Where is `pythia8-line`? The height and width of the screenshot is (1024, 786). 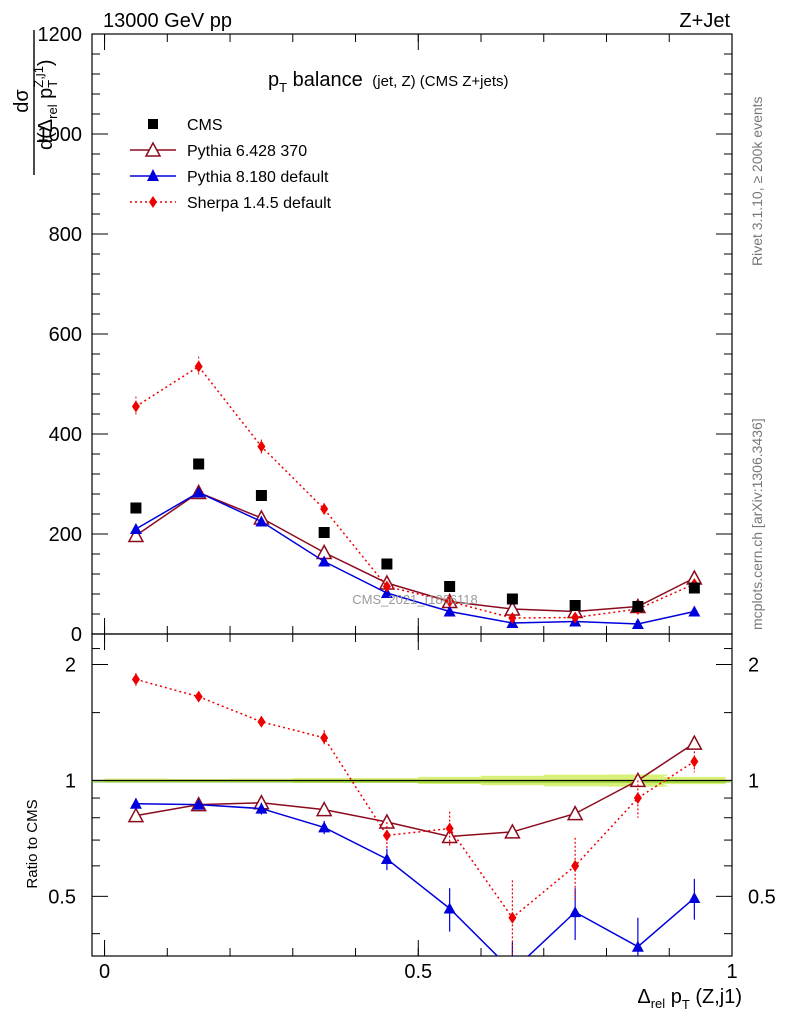 pythia8-line is located at coordinates (415, 558).